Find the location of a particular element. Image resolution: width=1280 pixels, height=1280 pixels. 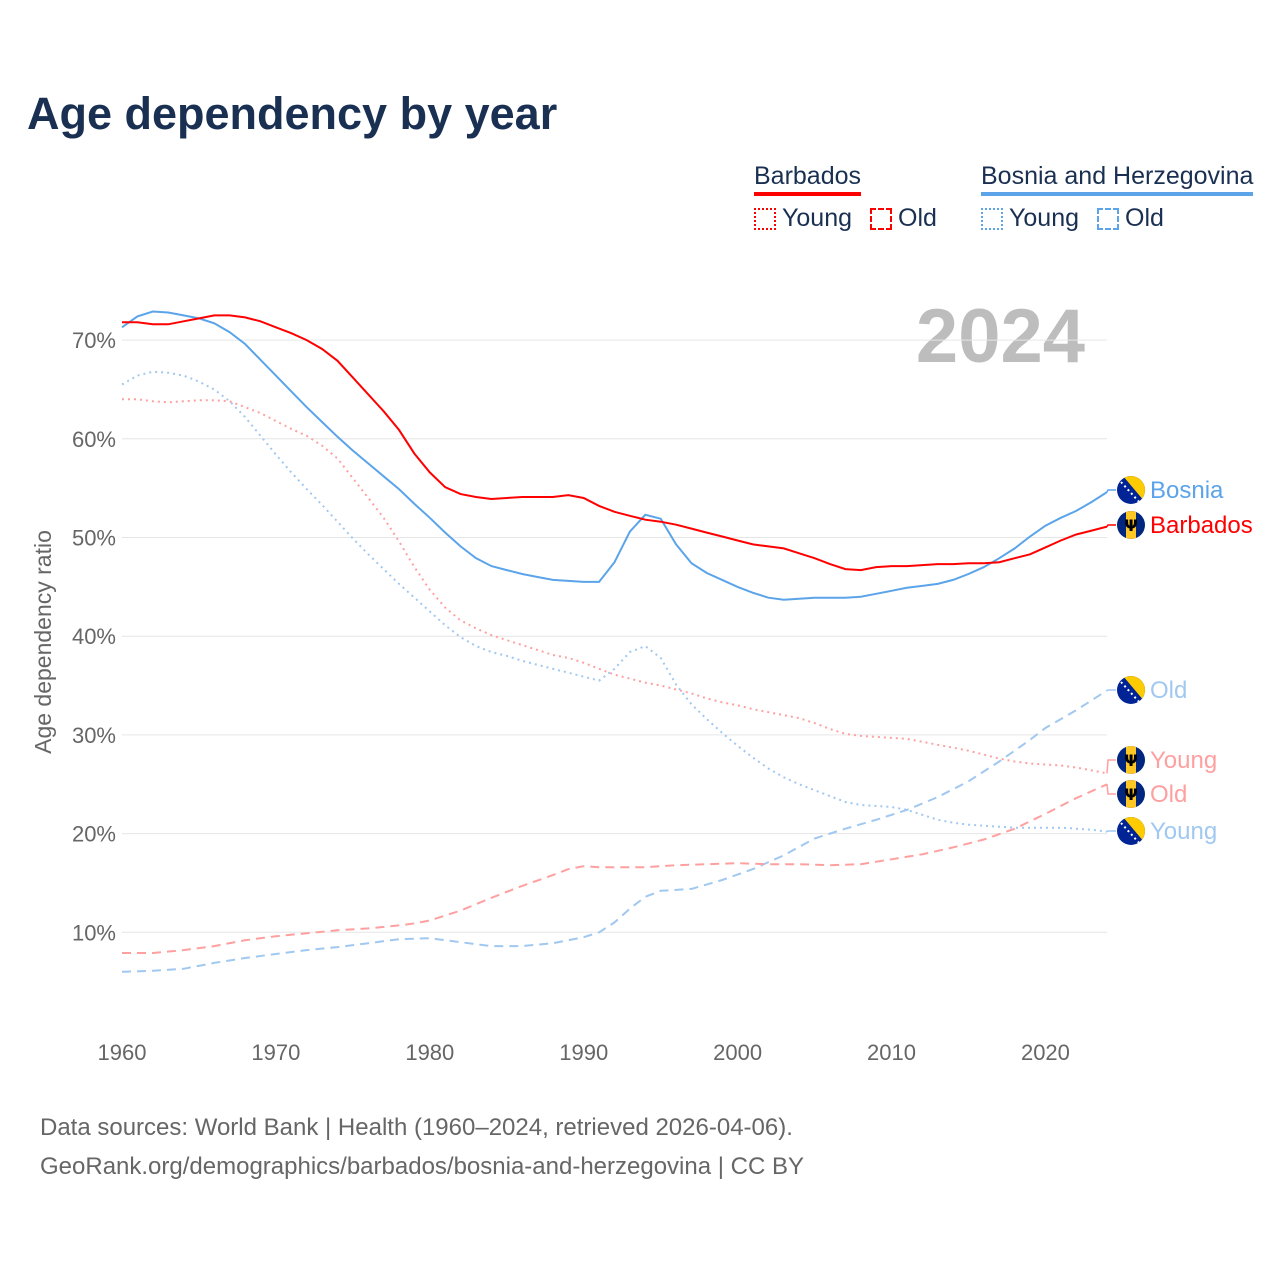

legend-bosnia-young: Young is located at coordinates (1030, 218).